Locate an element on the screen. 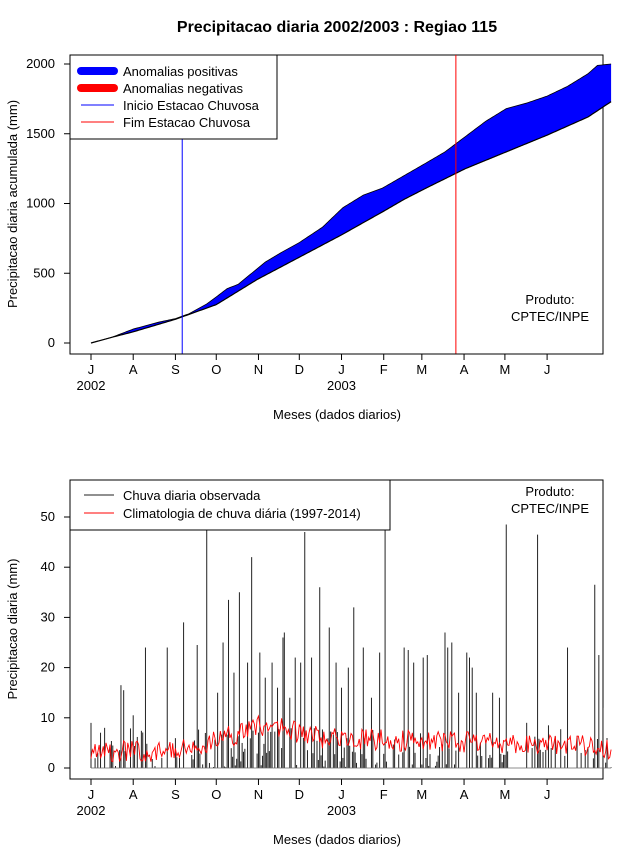 This screenshot has height=850, width=640. y-axis-top: 0 500 1000 1500 2000 is located at coordinates (48, 203).